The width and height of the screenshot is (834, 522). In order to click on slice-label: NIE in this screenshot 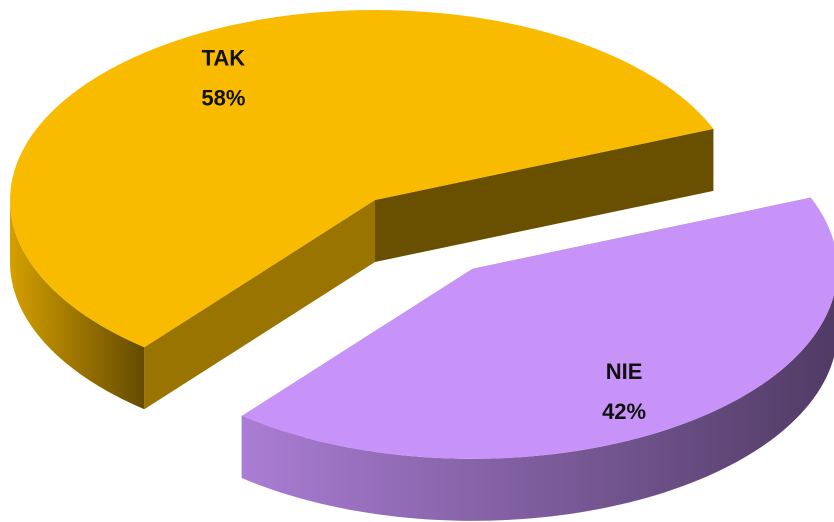, I will do `click(624, 371)`.